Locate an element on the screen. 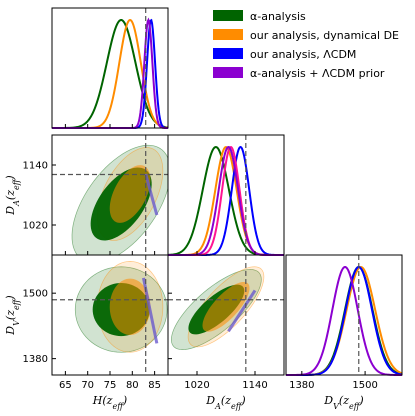 The image size is (415, 416). panel-frame-r2-c0: 65 70 75 80 85 1380 1500 is located at coordinates (96, 322).